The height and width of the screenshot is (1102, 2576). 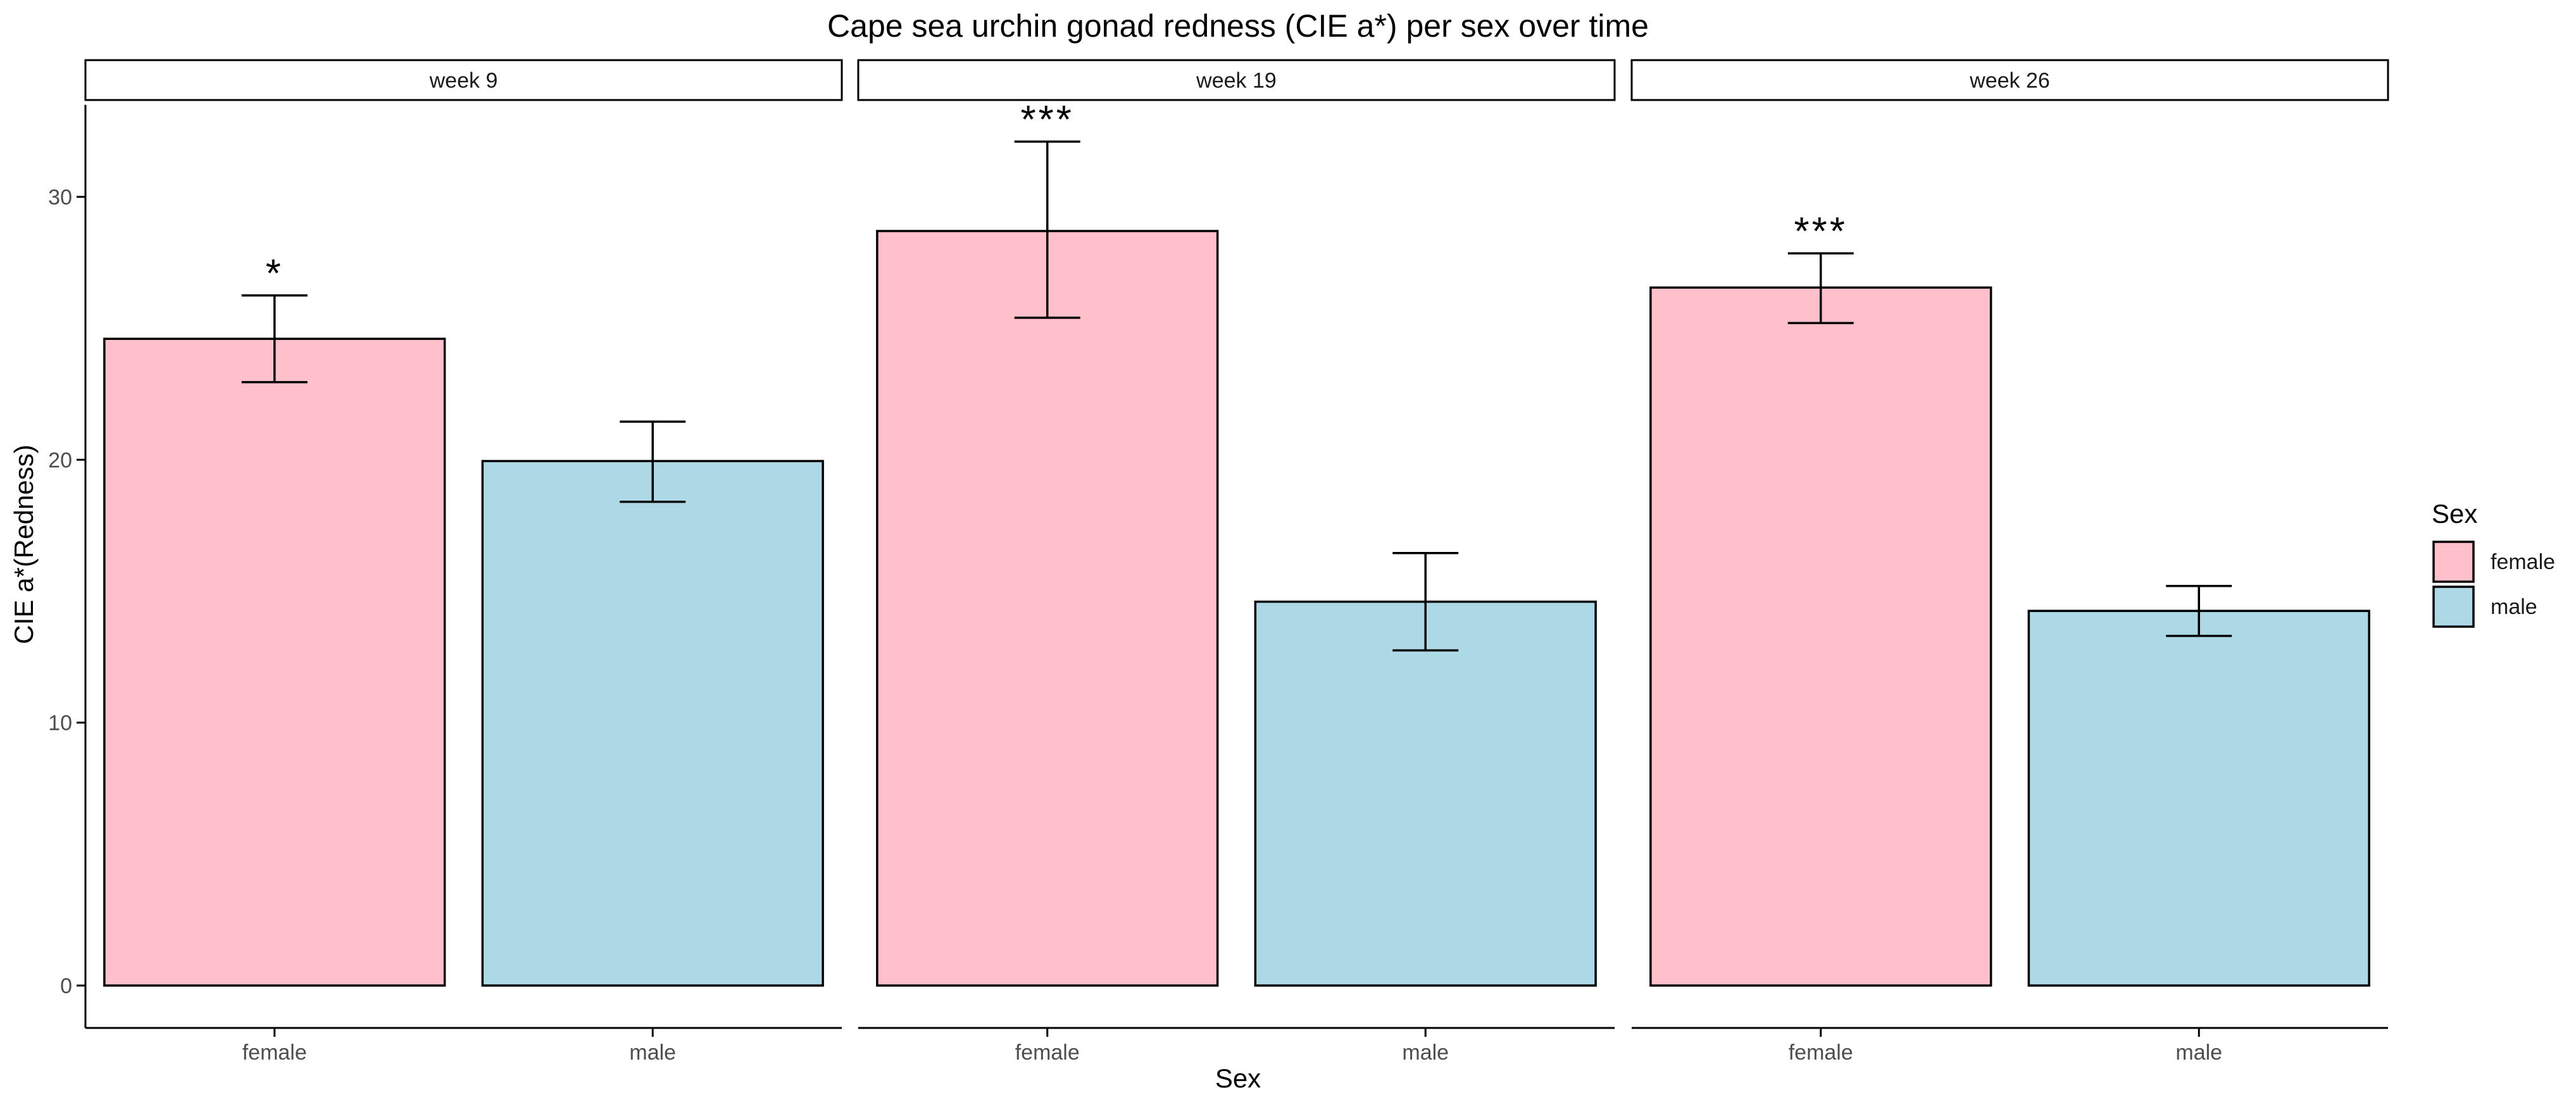 I want to click on legend-swatch-male, so click(x=2453, y=606).